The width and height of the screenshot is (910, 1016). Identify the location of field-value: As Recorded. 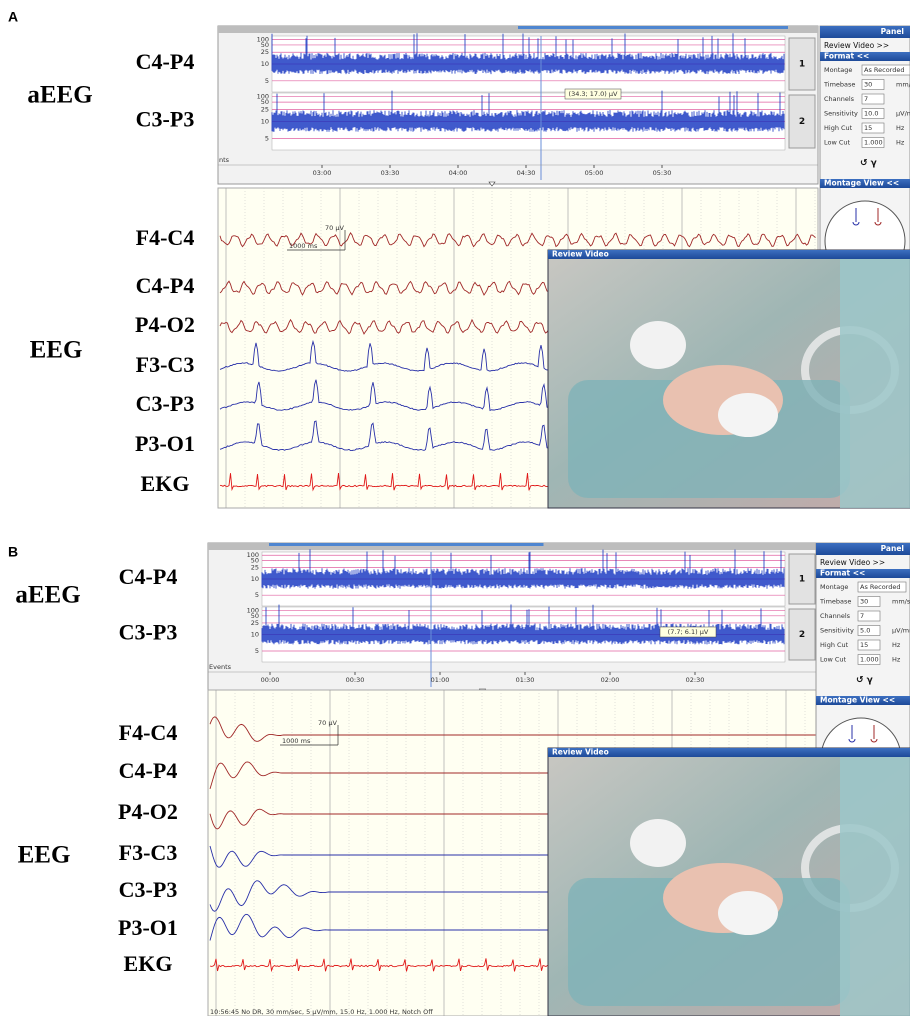
(884, 70).